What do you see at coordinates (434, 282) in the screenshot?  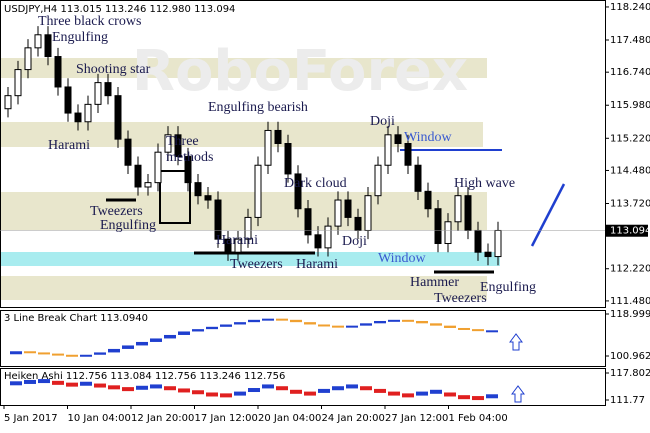 I see `annotation: Hammer` at bounding box center [434, 282].